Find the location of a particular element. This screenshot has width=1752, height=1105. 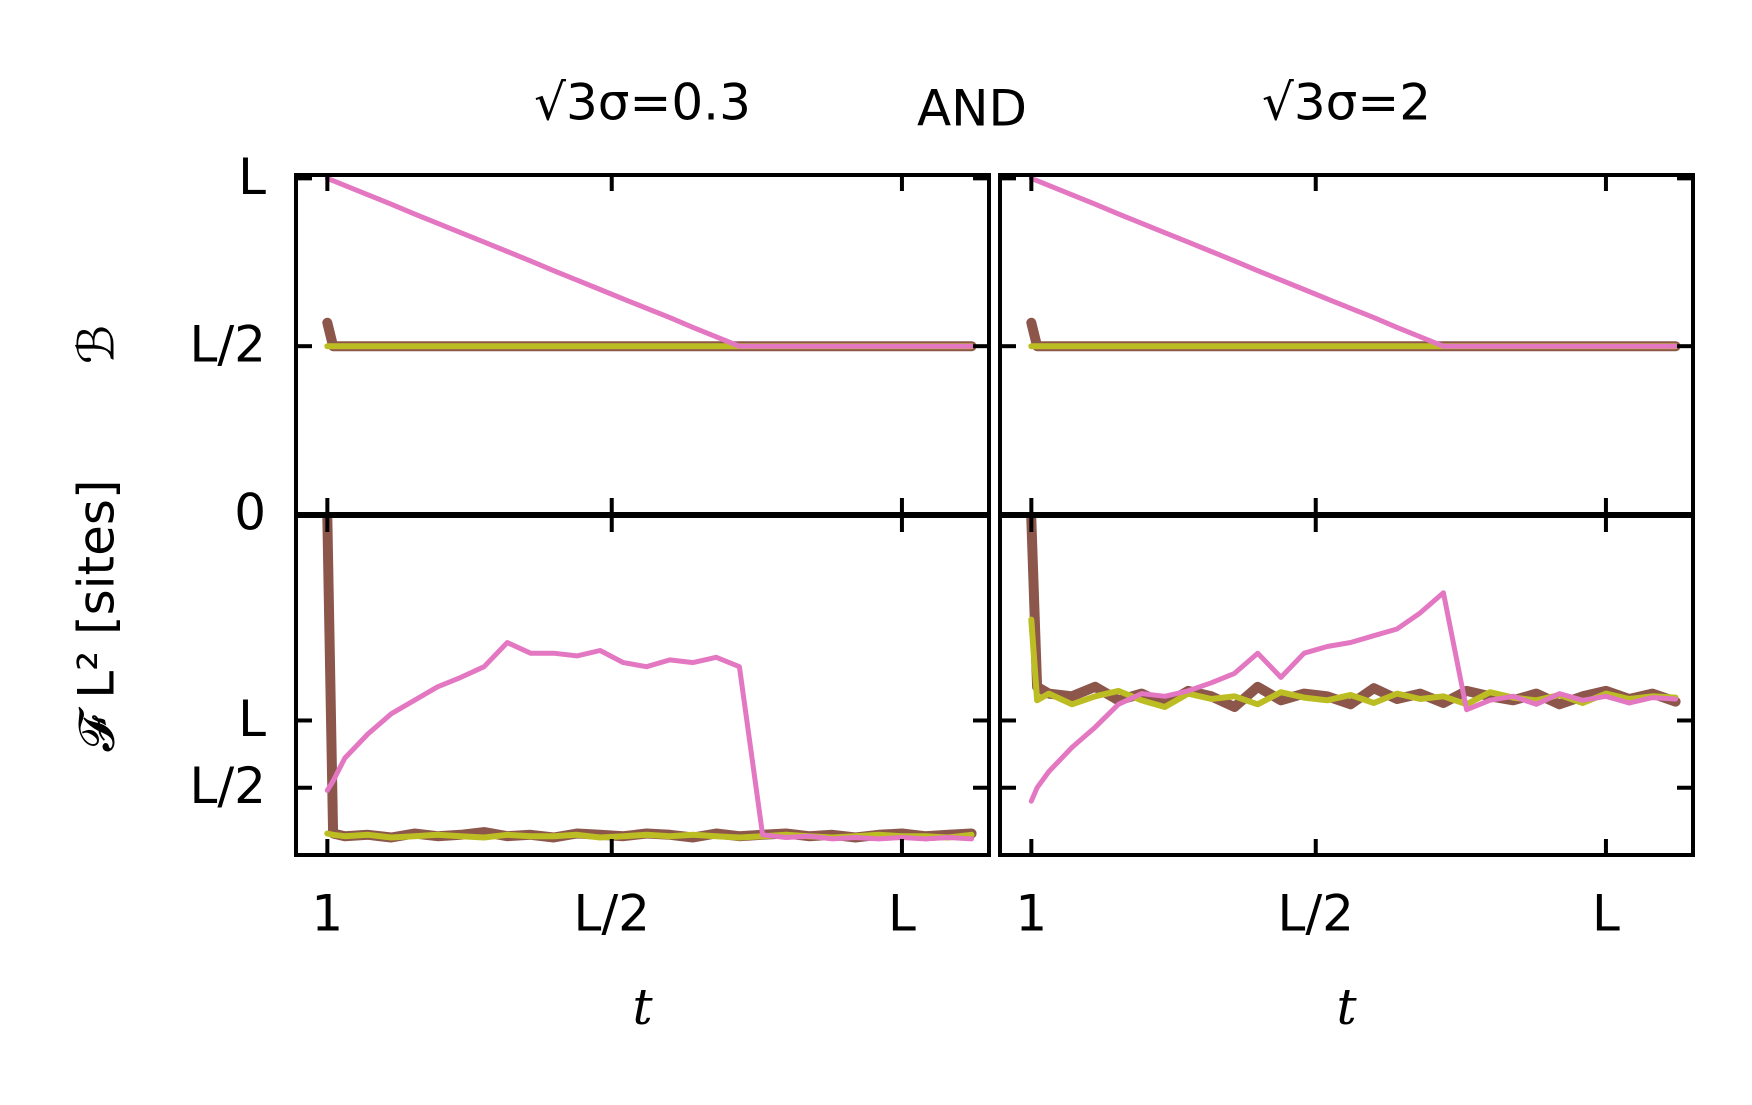

y-tick-label: 0 is located at coordinates (250, 513).